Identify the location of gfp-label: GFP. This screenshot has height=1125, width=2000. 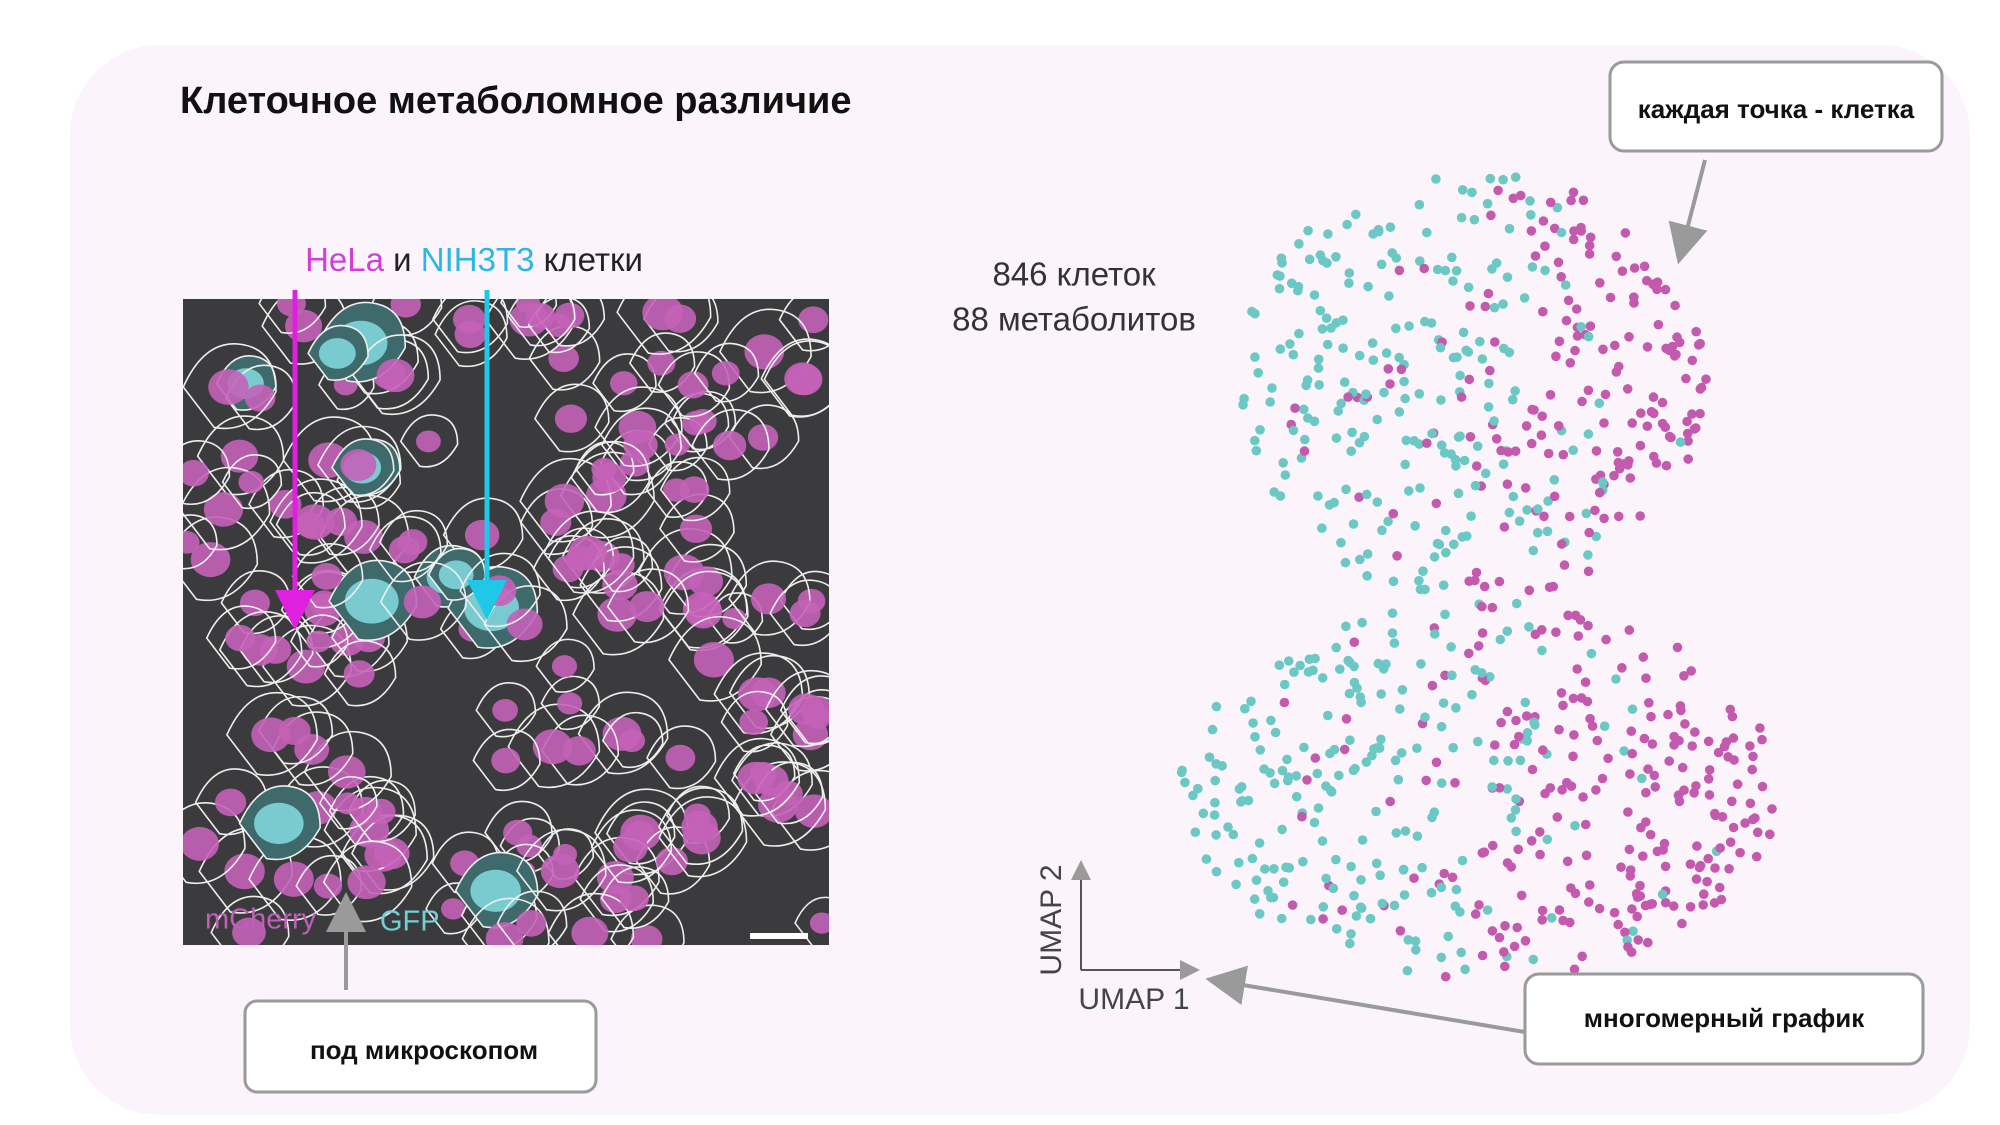
(410, 922).